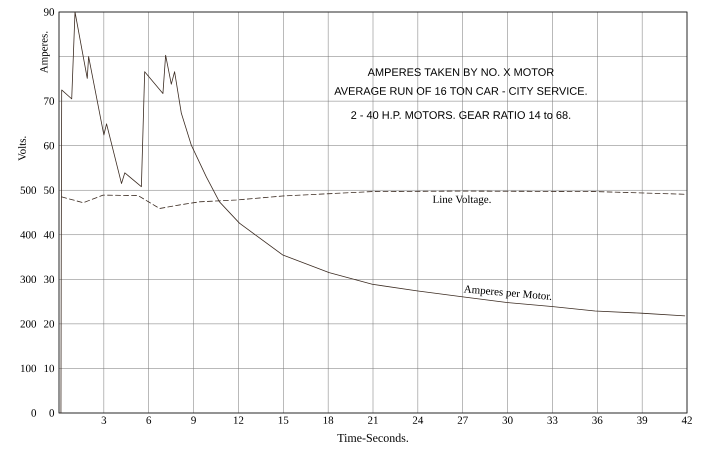 Image resolution: width=709 pixels, height=456 pixels. Describe the element at coordinates (22, 148) in the screenshot. I see `y2-axis-title: Volts.` at that location.